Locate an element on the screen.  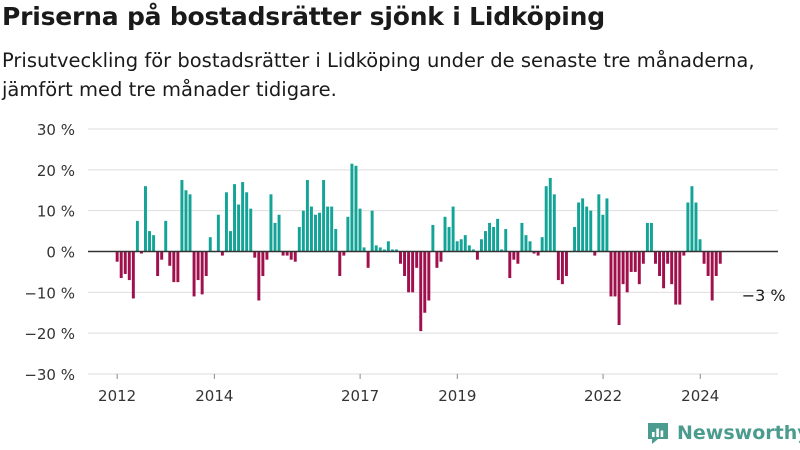
y-tick-label: 20 % is located at coordinates (56, 171).